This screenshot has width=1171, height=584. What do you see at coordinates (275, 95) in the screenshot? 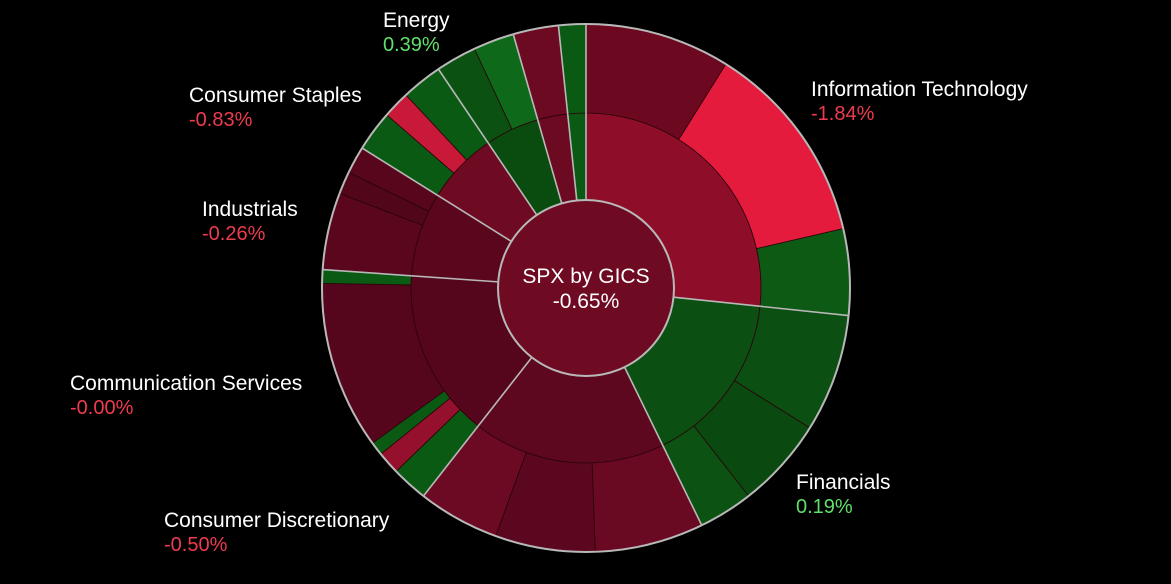
I see `sector-label-consumer-staples: Consumer Staples` at bounding box center [275, 95].